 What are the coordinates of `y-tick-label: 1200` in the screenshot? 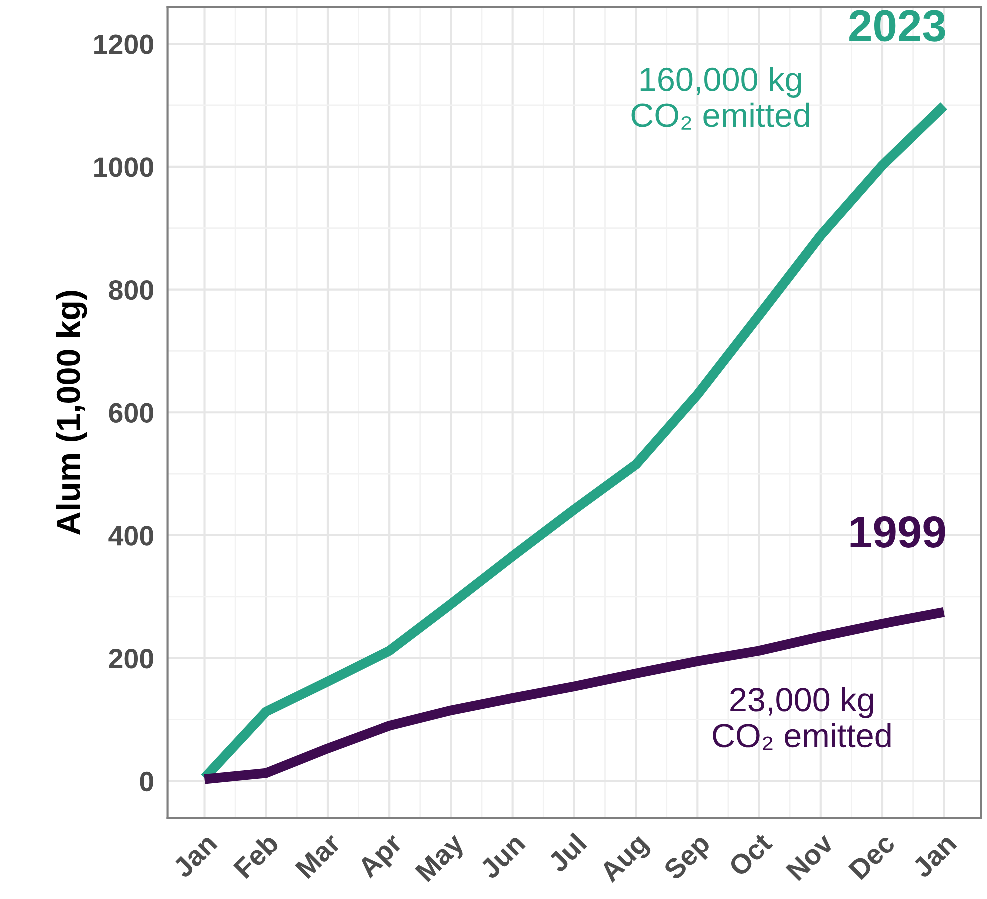 It's located at (124, 44).